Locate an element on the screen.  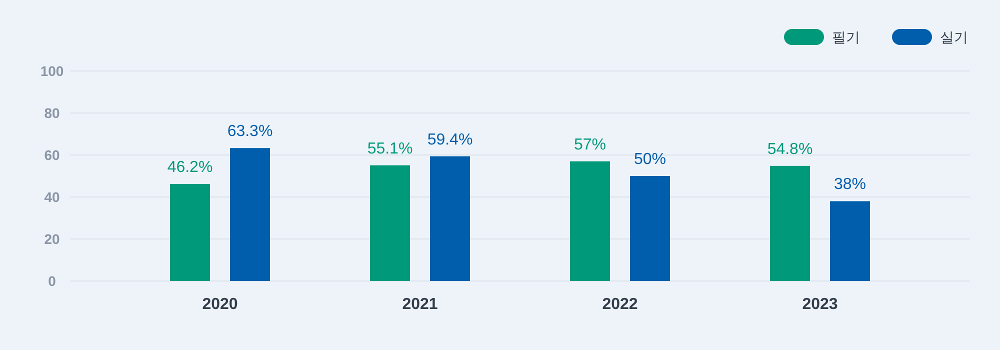
x-tick-label: 2021 is located at coordinates (420, 304).